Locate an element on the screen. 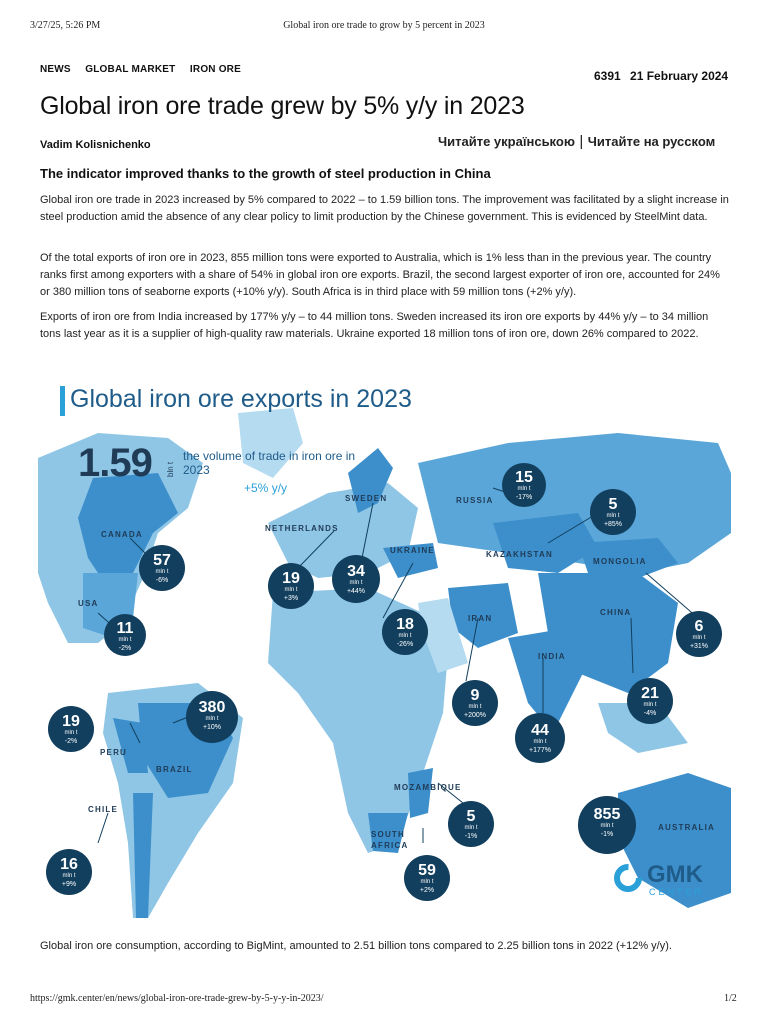 Image resolution: width=768 pixels, height=1024 pixels. export-bubble-iran: 9 mln t +200% is located at coordinates (475, 703).